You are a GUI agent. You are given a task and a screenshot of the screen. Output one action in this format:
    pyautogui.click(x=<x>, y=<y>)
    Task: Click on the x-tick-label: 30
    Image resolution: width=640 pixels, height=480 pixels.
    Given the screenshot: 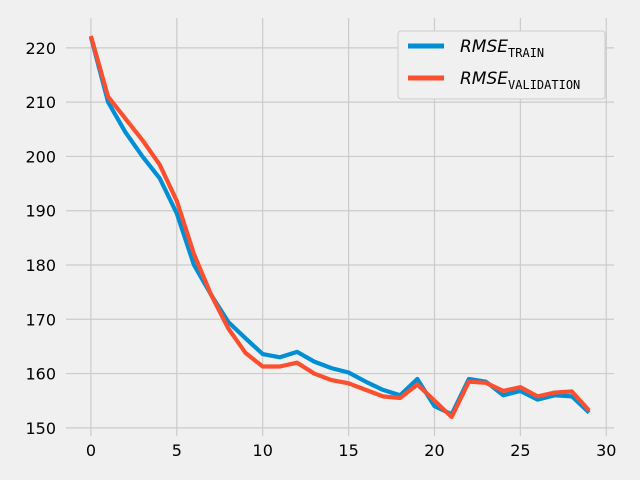 What is the action you would take?
    pyautogui.click(x=606, y=450)
    